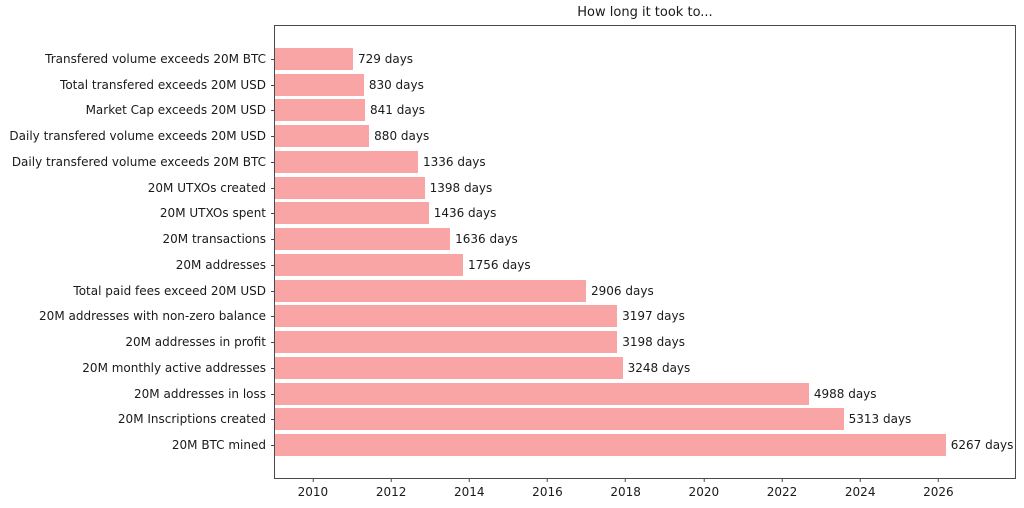  I want to click on x-tick: 2016, so click(547, 488).